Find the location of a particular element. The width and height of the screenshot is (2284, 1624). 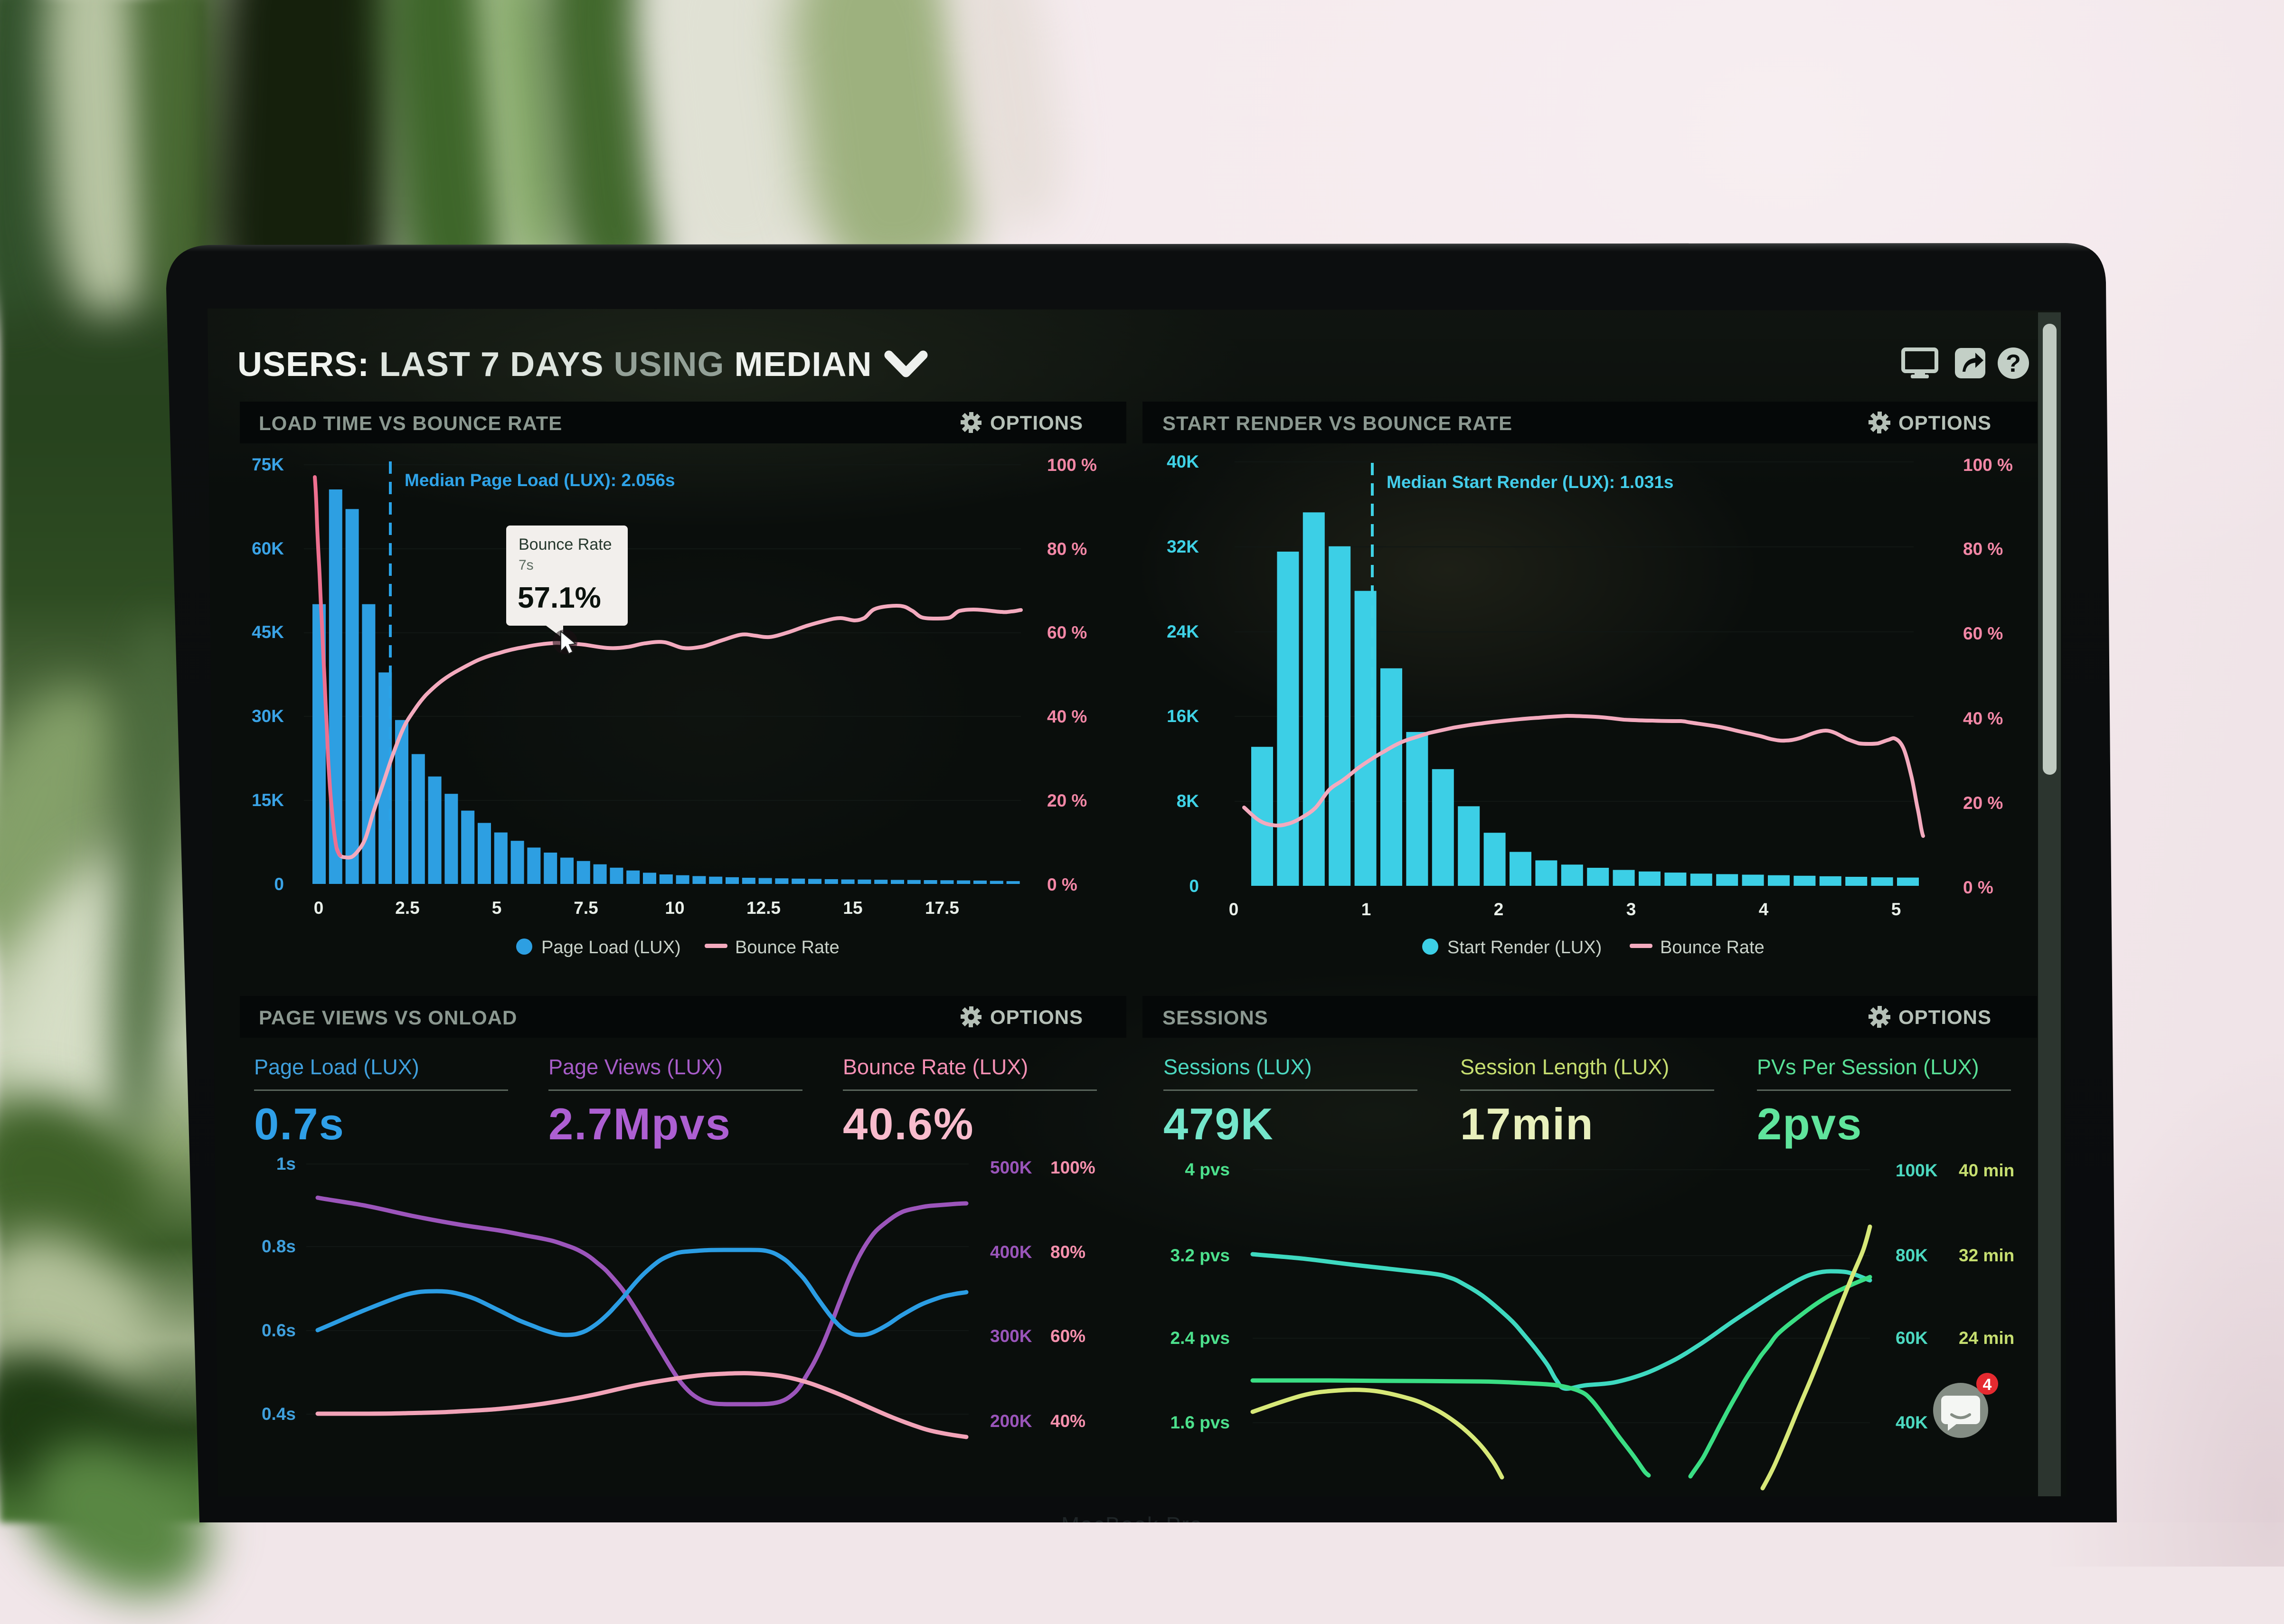

svg-text: Start Render (LUX) is located at coordinates (1524, 948).